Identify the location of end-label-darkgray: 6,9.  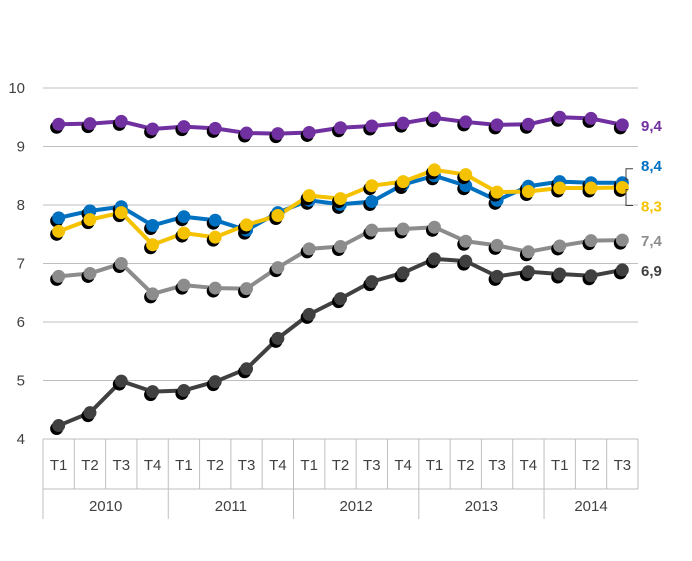
(651, 271).